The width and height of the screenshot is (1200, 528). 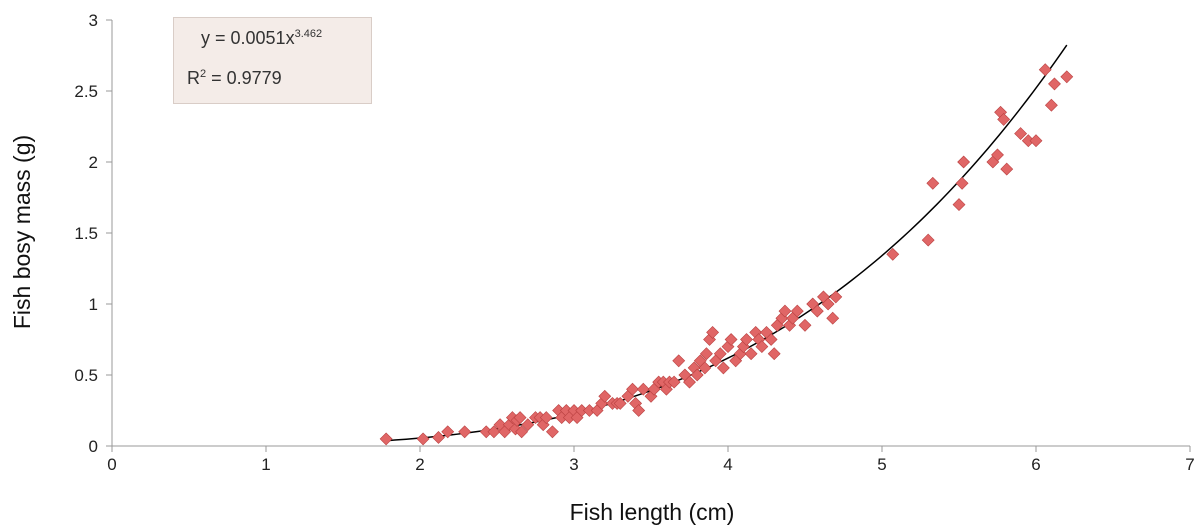 What do you see at coordinates (248, 38) in the screenshot?
I see `equation-text: y = 0.0051x` at bounding box center [248, 38].